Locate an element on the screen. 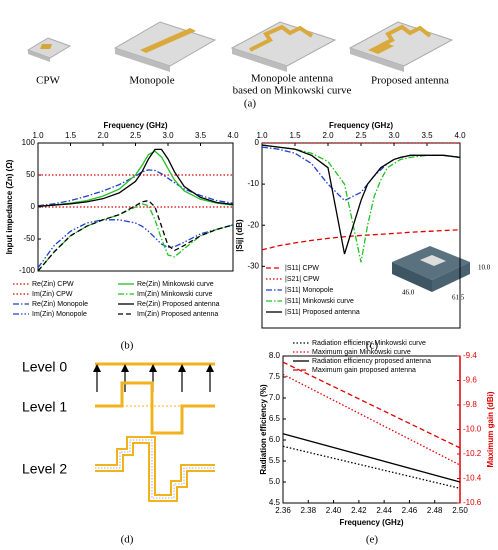 The width and height of the screenshot is (498, 550). y-axis-label: Input impedance (Zn) (Ω) is located at coordinates (9, 206).